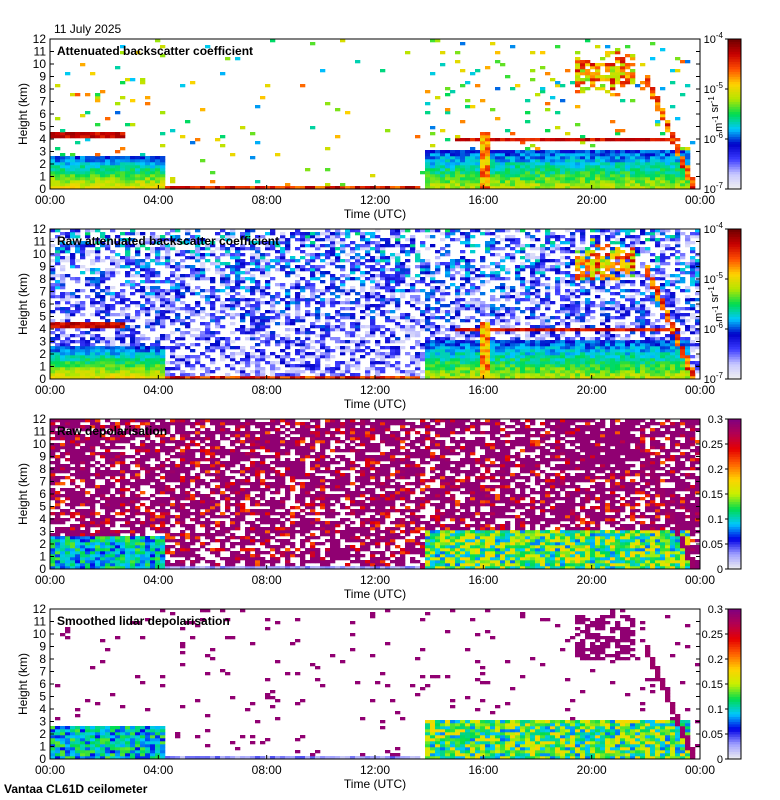 Image resolution: width=780 pixels, height=800 pixels. Describe the element at coordinates (734, 125) in the screenshot. I see `colorbar-swatch` at that location.